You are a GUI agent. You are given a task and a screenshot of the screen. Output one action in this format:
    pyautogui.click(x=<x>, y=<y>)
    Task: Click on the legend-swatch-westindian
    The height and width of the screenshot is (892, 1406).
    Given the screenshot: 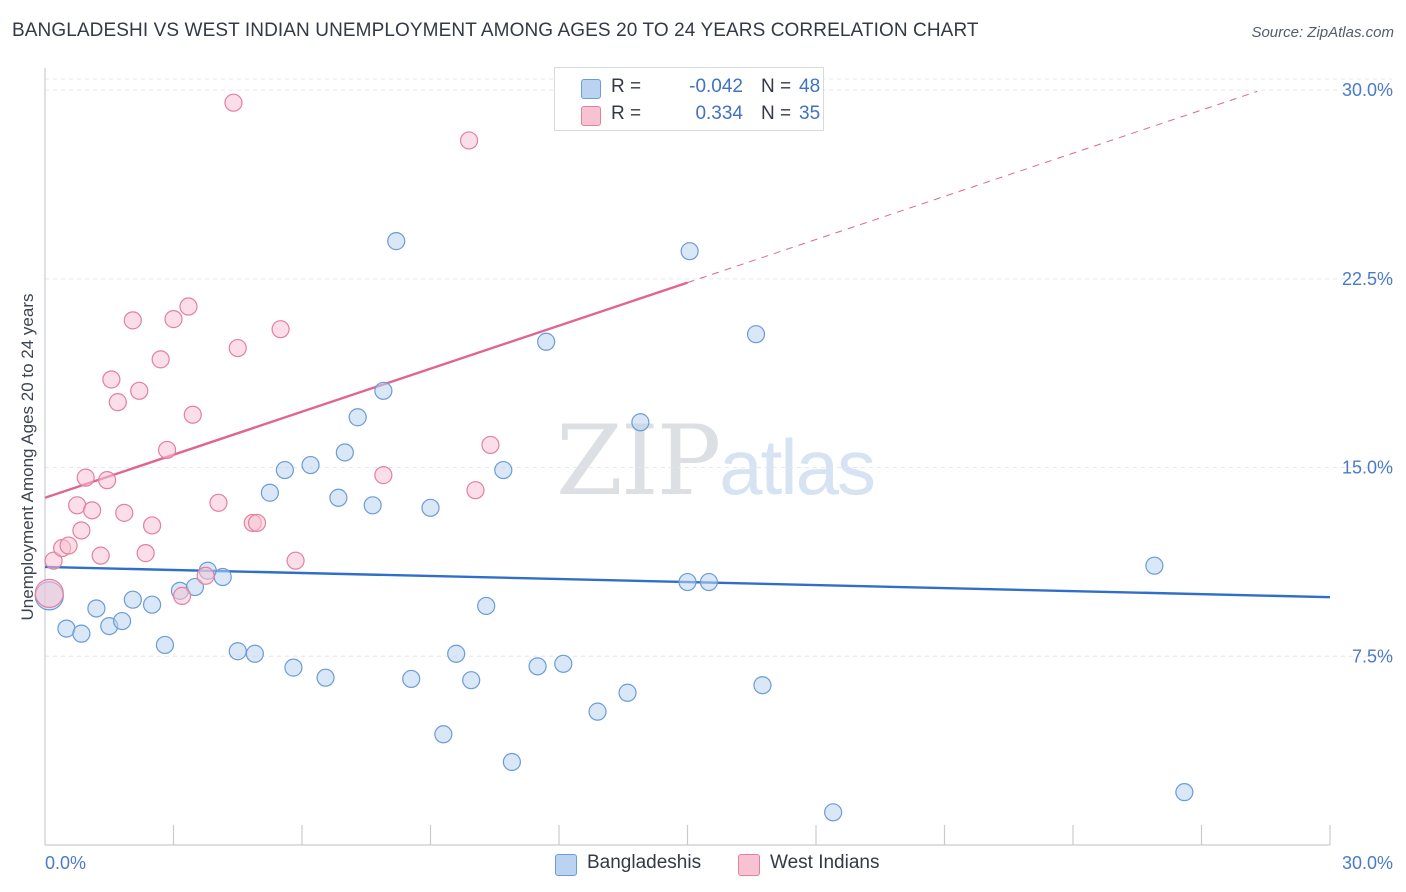 What is the action you would take?
    pyautogui.click(x=591, y=116)
    